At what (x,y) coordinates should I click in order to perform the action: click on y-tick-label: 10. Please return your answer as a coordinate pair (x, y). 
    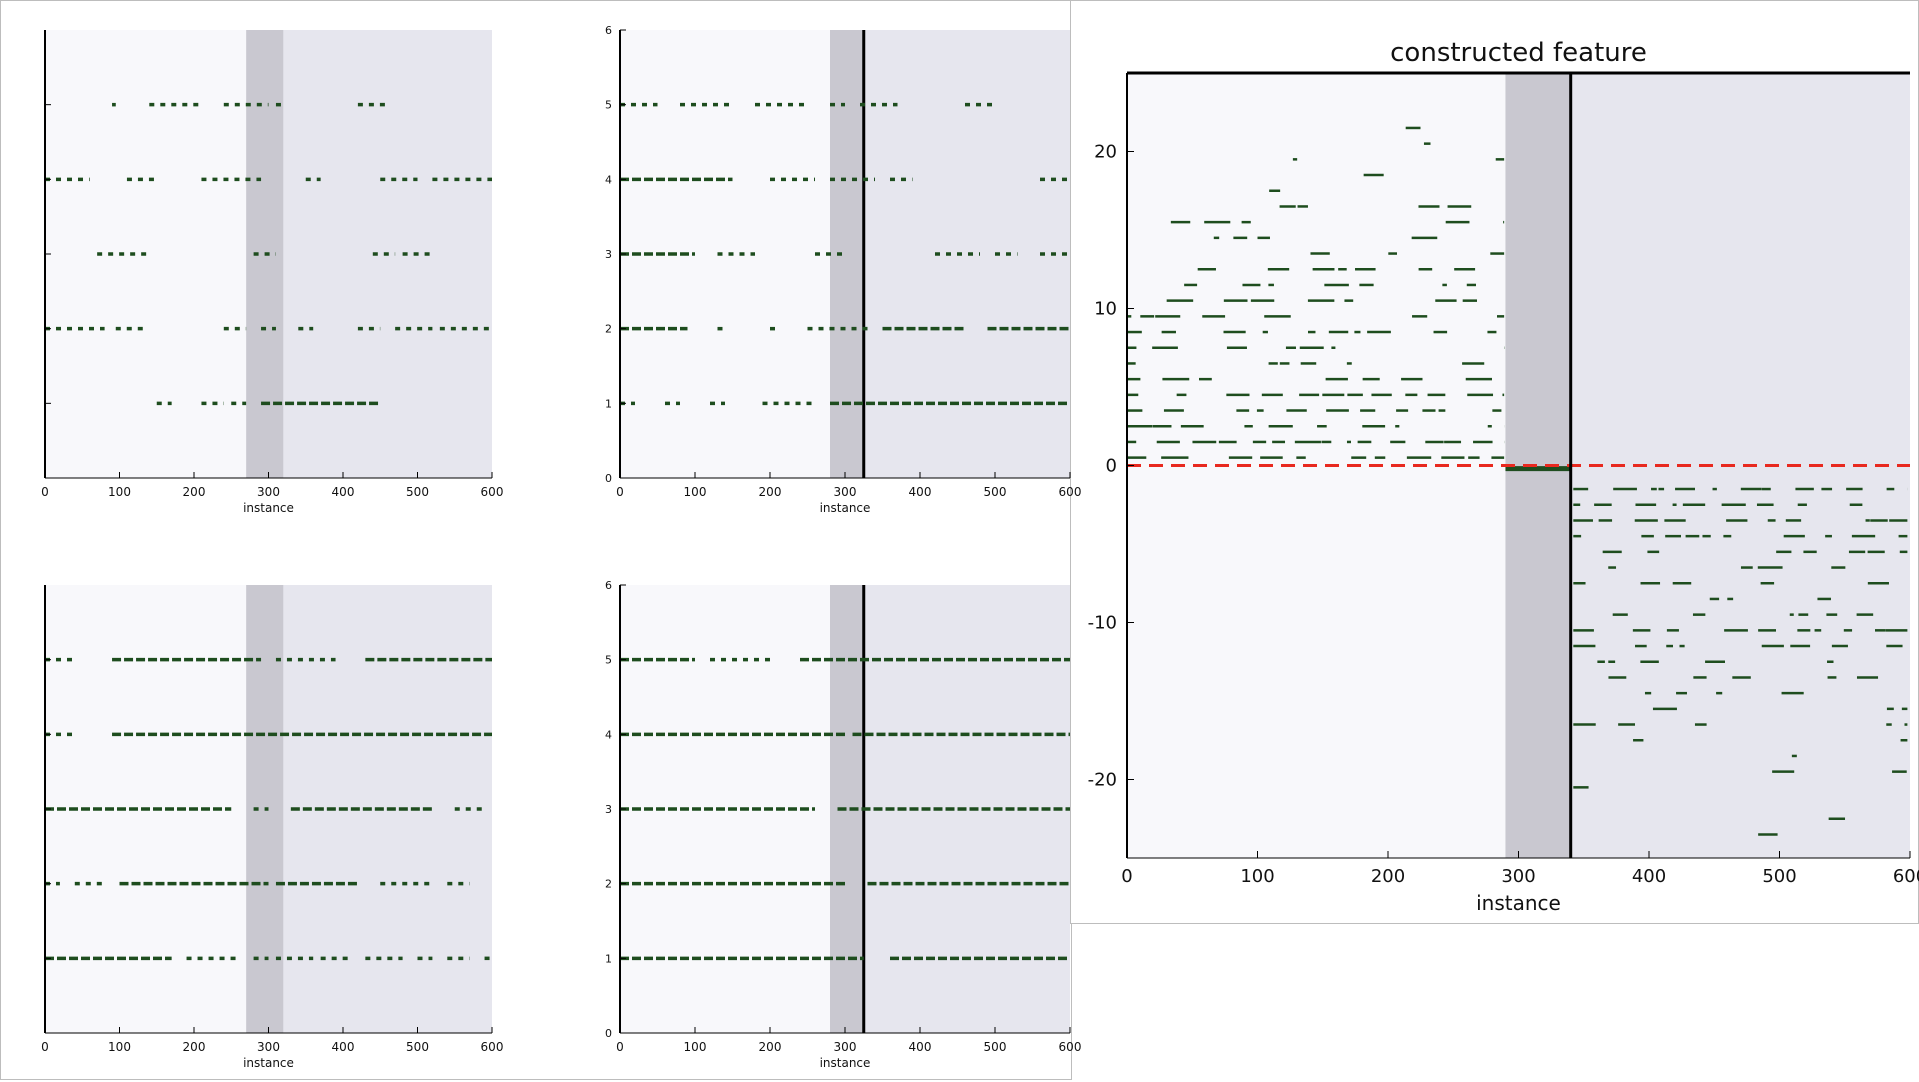
    Looking at the image, I should click on (1105, 309).